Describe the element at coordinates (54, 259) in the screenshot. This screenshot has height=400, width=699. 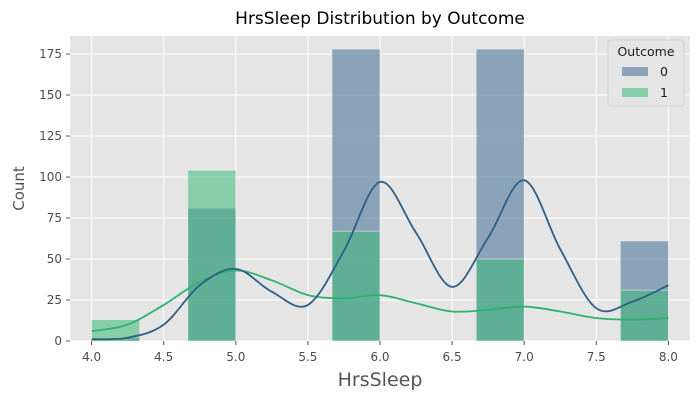
I see `y-tick-label: 50` at that location.